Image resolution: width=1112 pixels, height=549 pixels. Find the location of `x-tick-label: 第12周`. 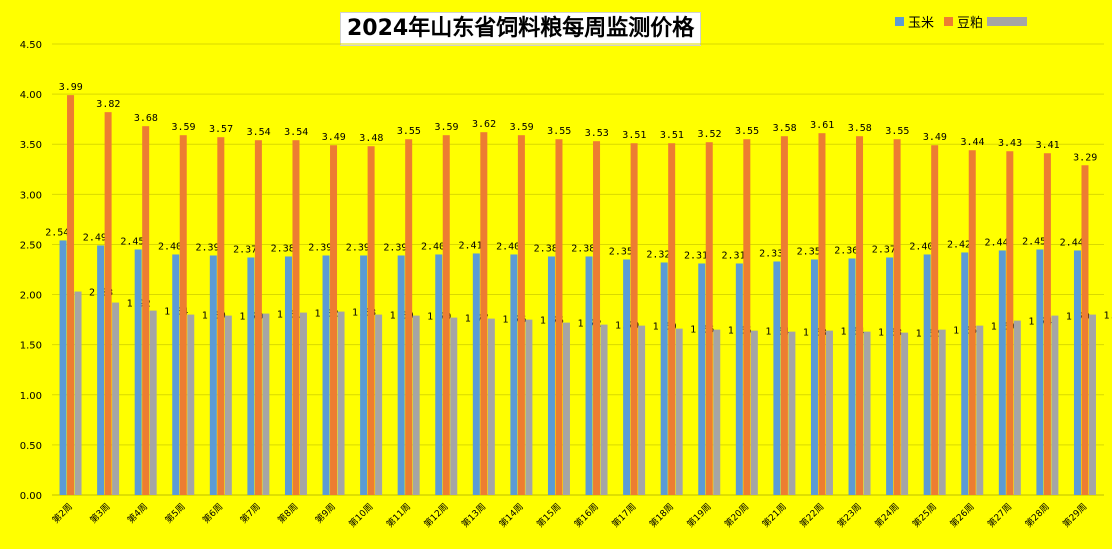

x-tick-label: 第12周 is located at coordinates (435, 515).